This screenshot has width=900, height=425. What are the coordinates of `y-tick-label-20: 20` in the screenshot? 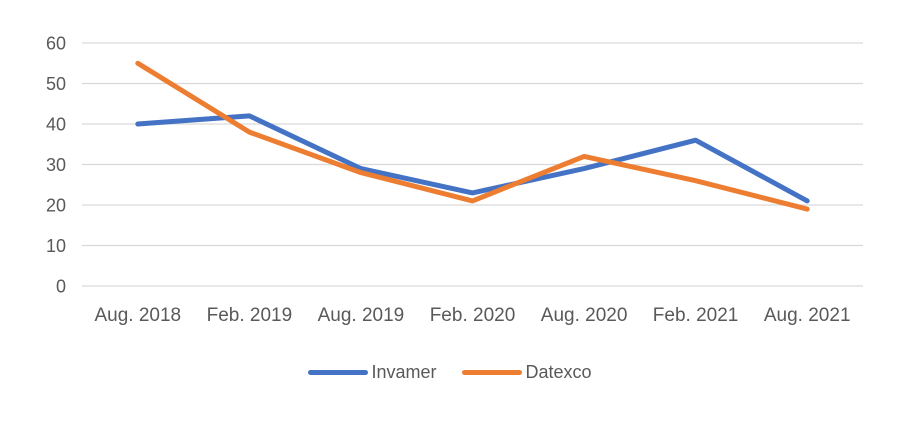 It's located at (56, 206).